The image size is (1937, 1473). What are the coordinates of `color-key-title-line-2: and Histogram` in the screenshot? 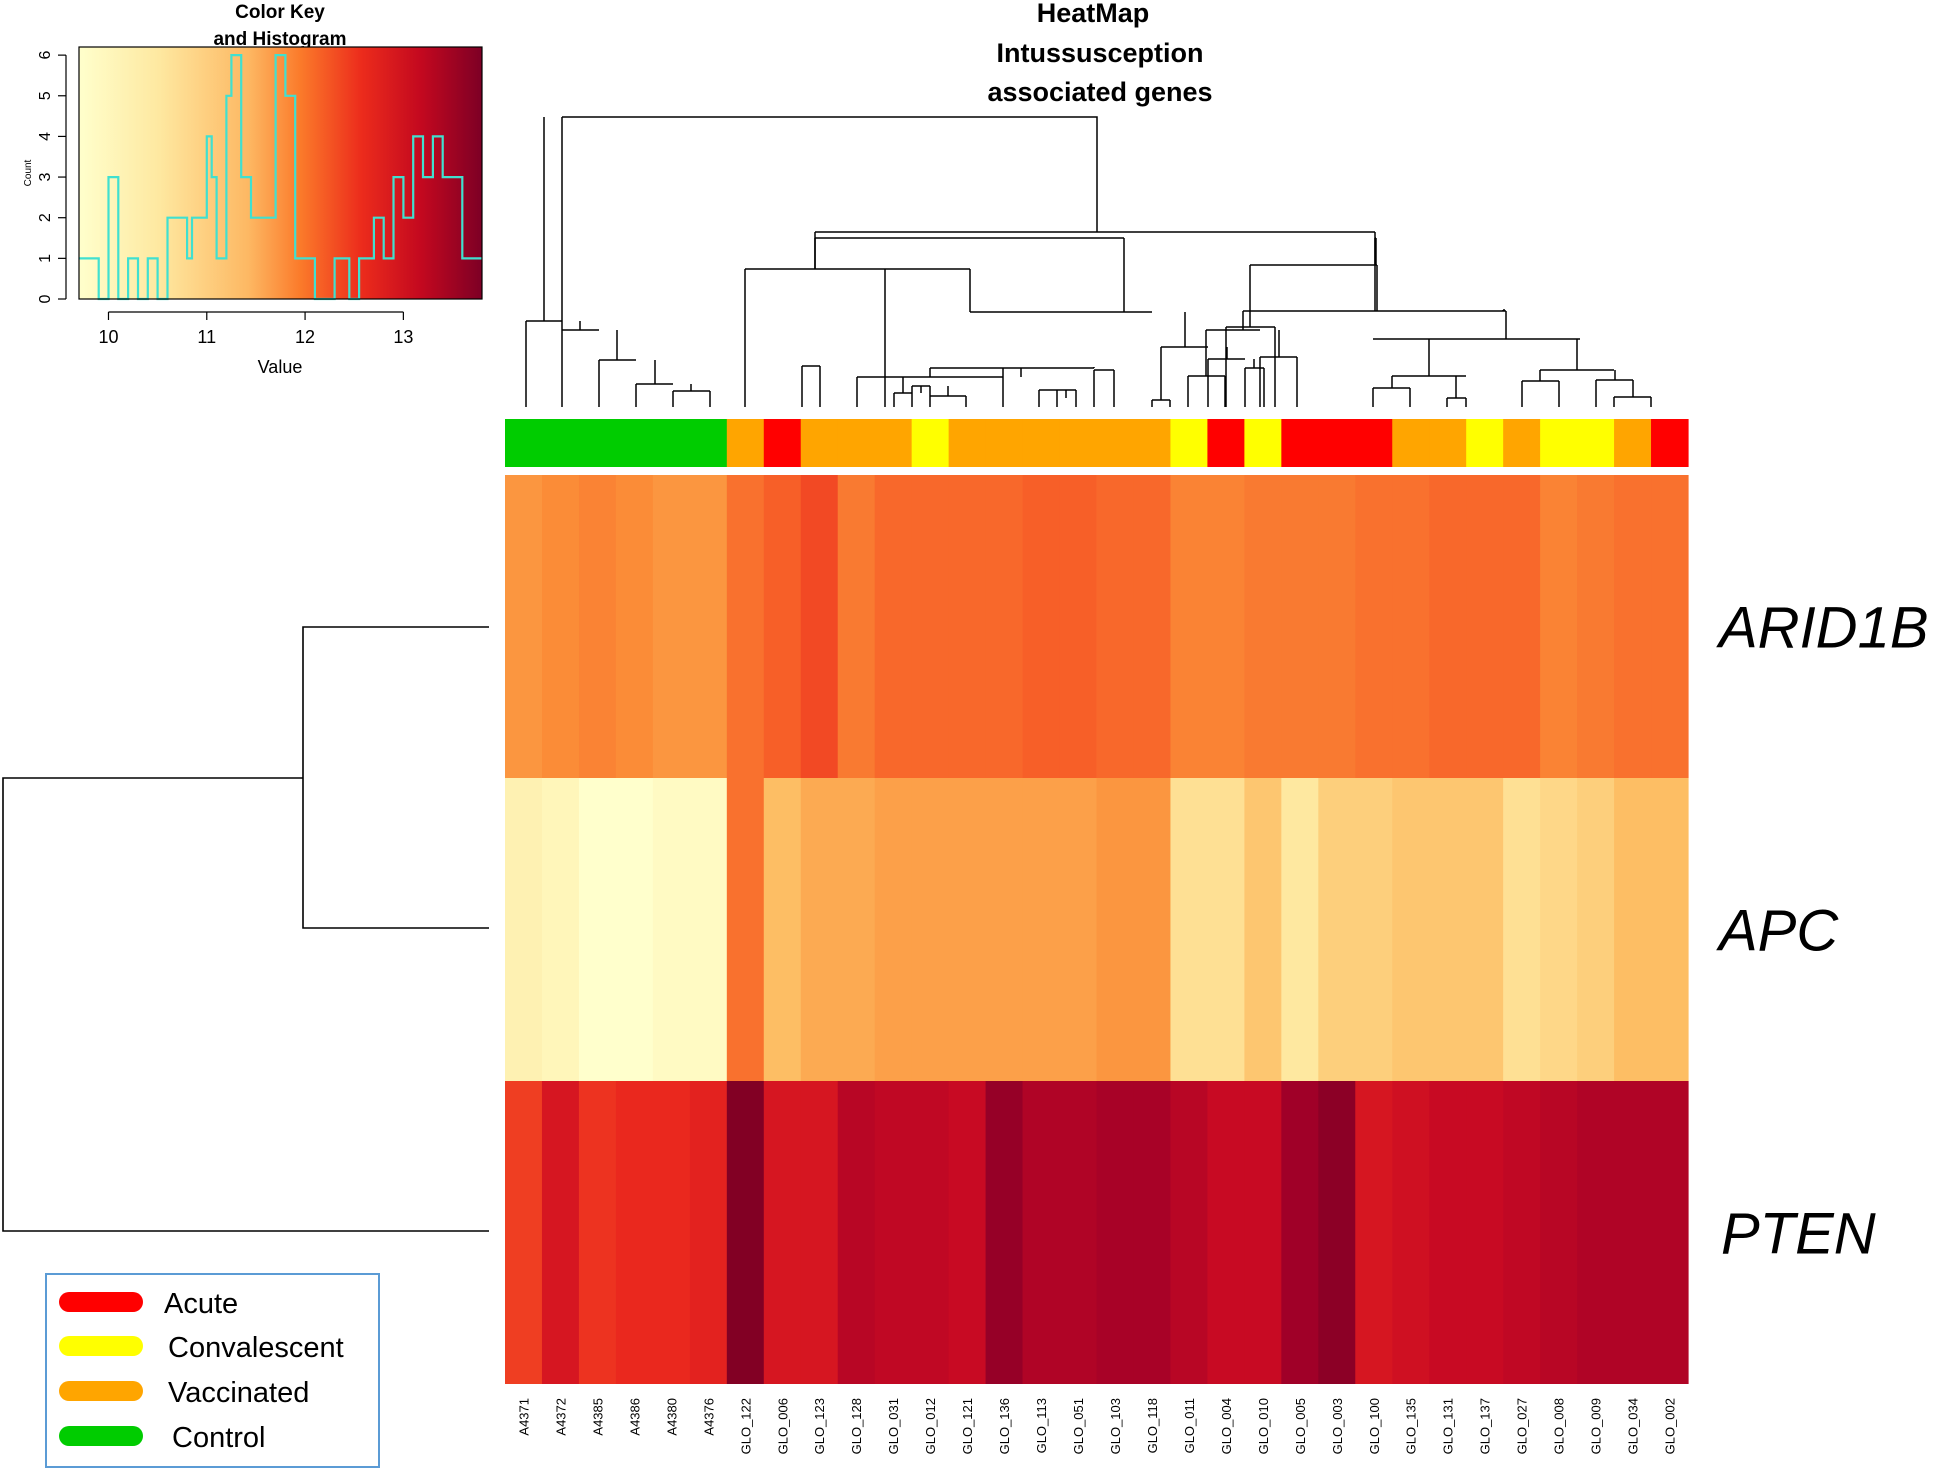 It's located at (279, 39).